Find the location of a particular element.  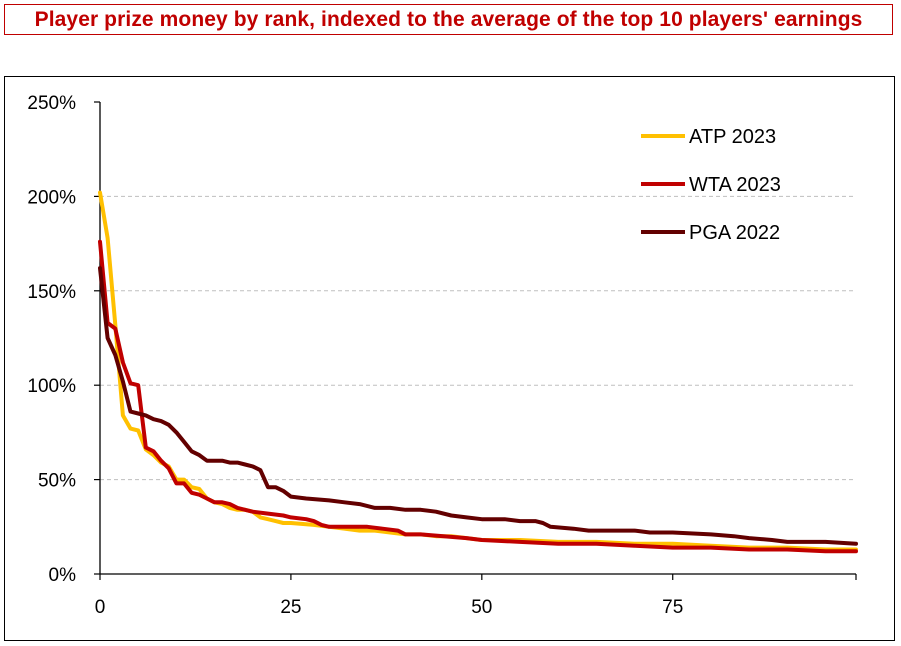

y-tick-label: 200% is located at coordinates (51, 197).